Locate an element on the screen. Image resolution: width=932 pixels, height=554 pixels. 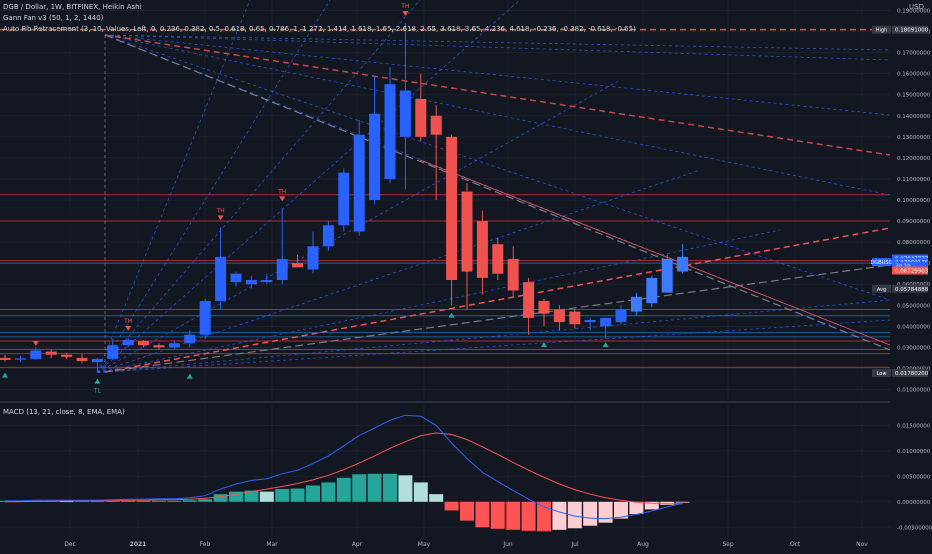
macd-tick-label: 0.00500000 is located at coordinates (914, 477).